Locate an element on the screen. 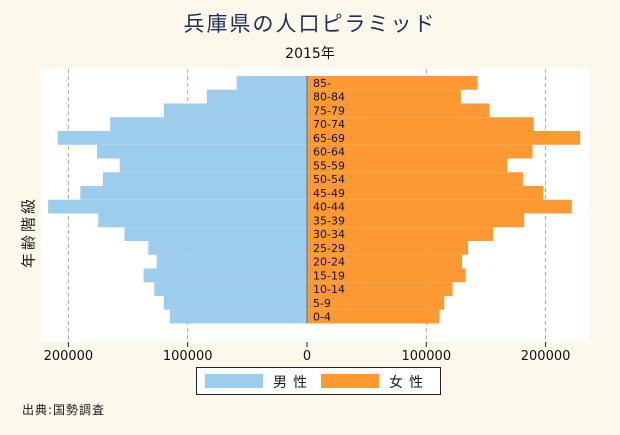 This screenshot has height=435, width=620. legend-swatch-male is located at coordinates (234, 381).